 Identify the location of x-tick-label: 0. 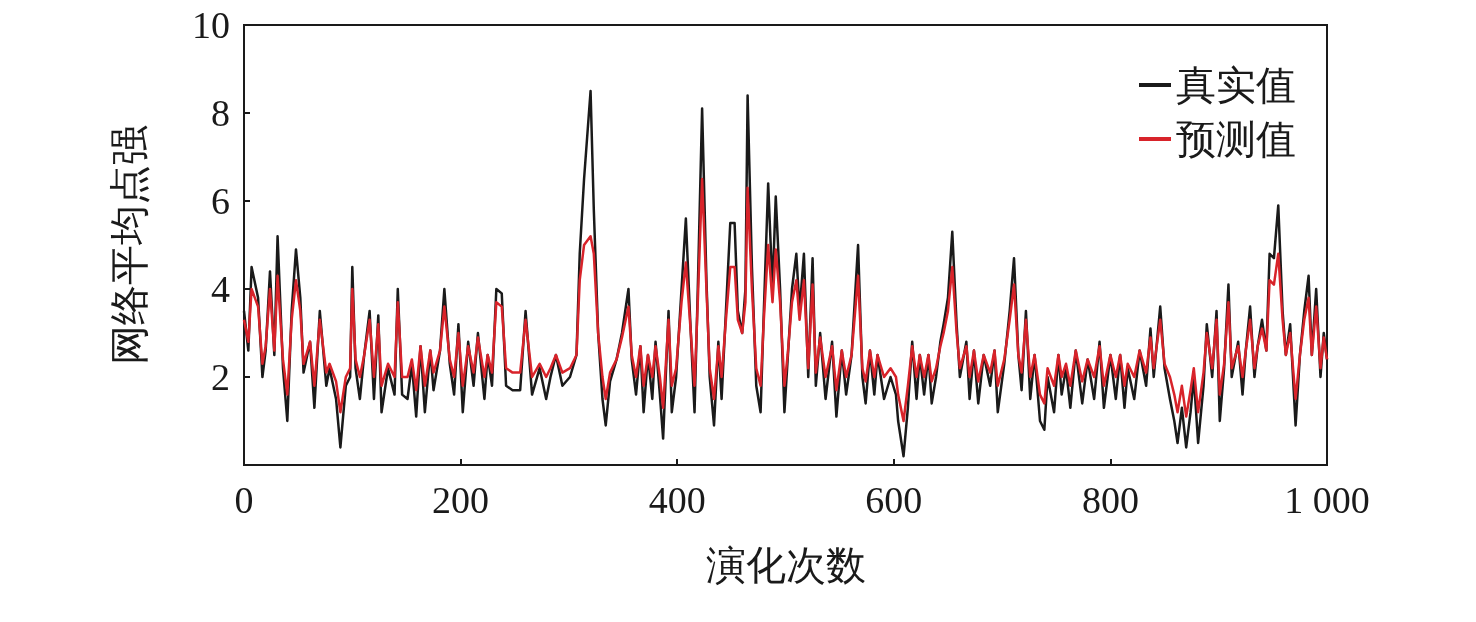
(244, 500).